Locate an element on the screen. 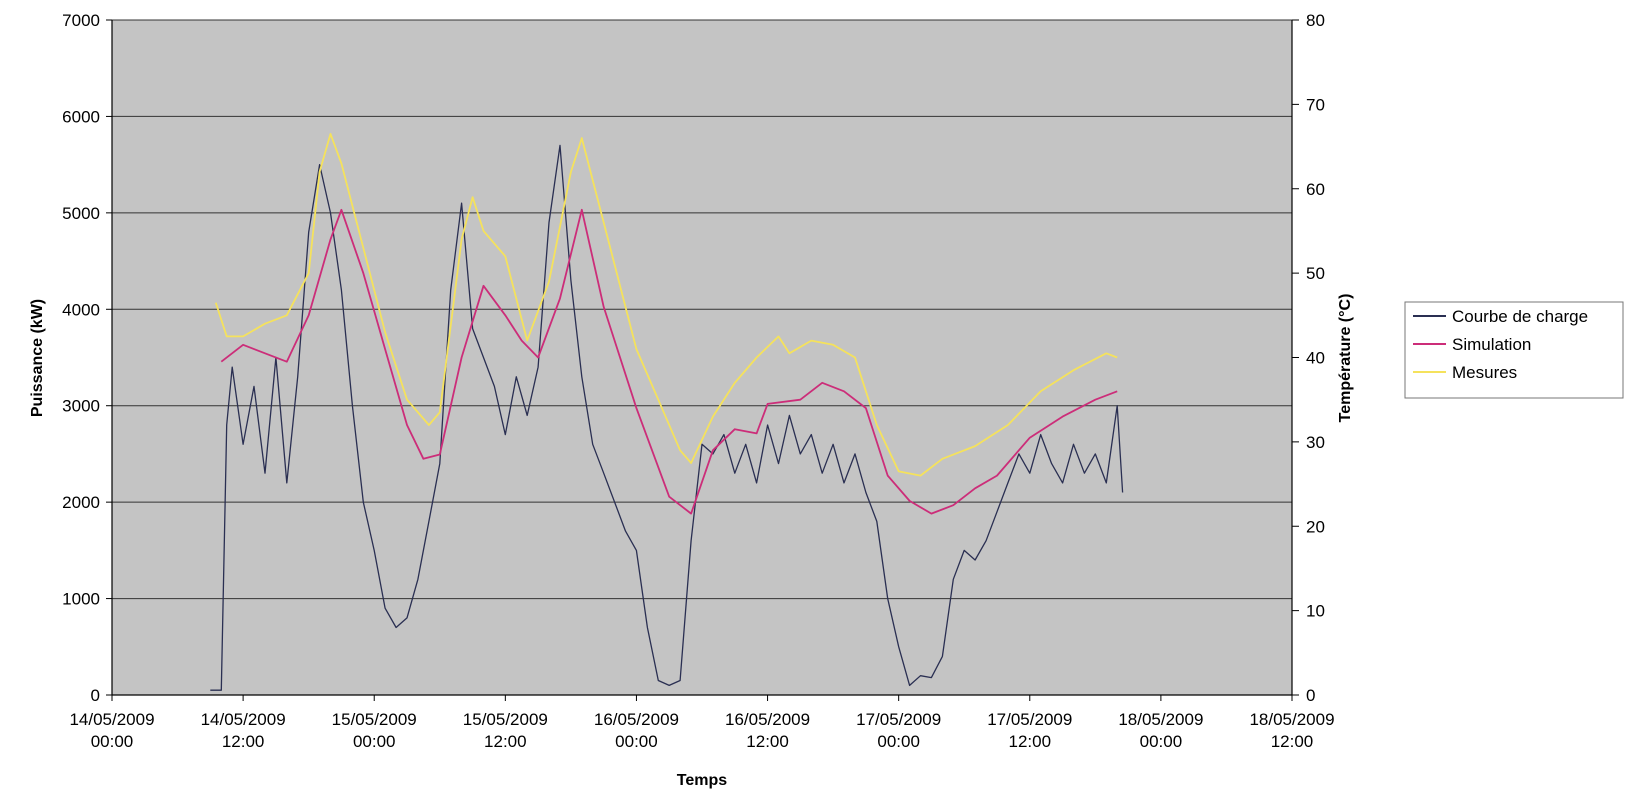  legend-label: Simulation is located at coordinates (1491, 344).